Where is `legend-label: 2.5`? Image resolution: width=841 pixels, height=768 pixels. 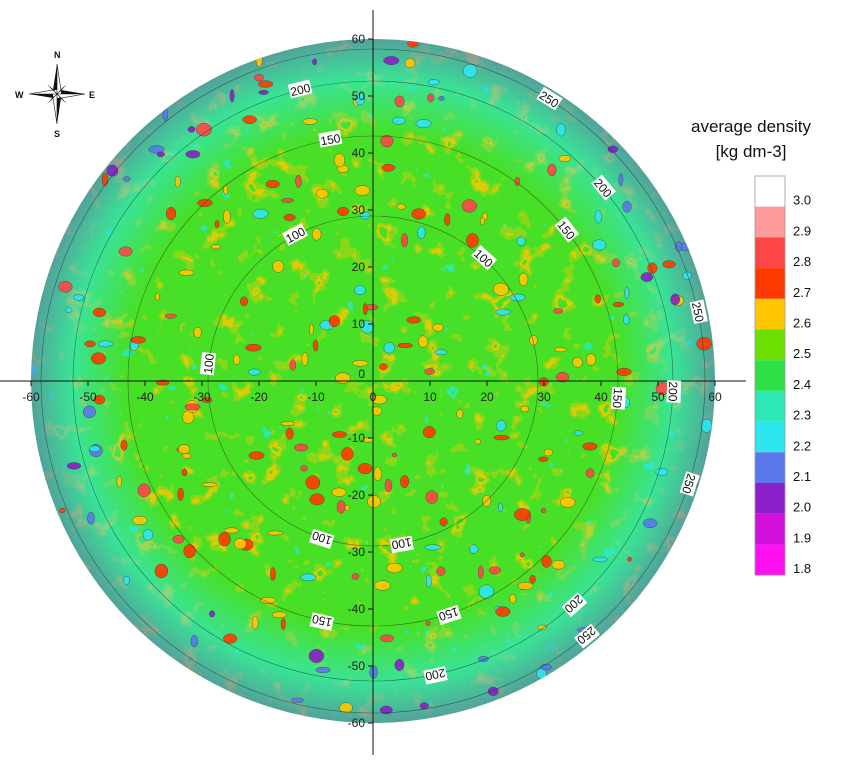
legend-label: 2.5 is located at coordinates (802, 353).